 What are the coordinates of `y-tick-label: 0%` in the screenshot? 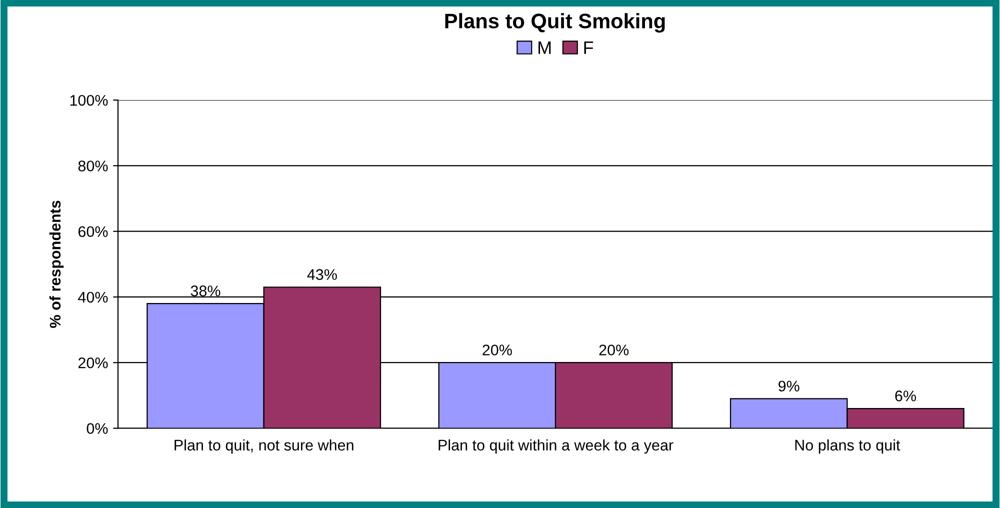 It's located at (97, 428).